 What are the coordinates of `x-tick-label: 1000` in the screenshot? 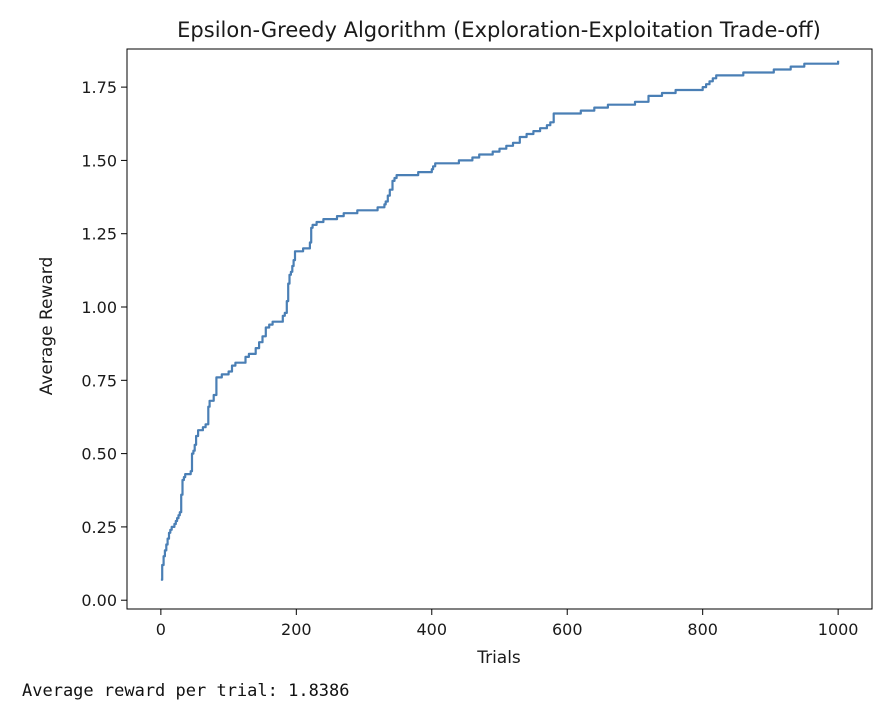 It's located at (838, 629).